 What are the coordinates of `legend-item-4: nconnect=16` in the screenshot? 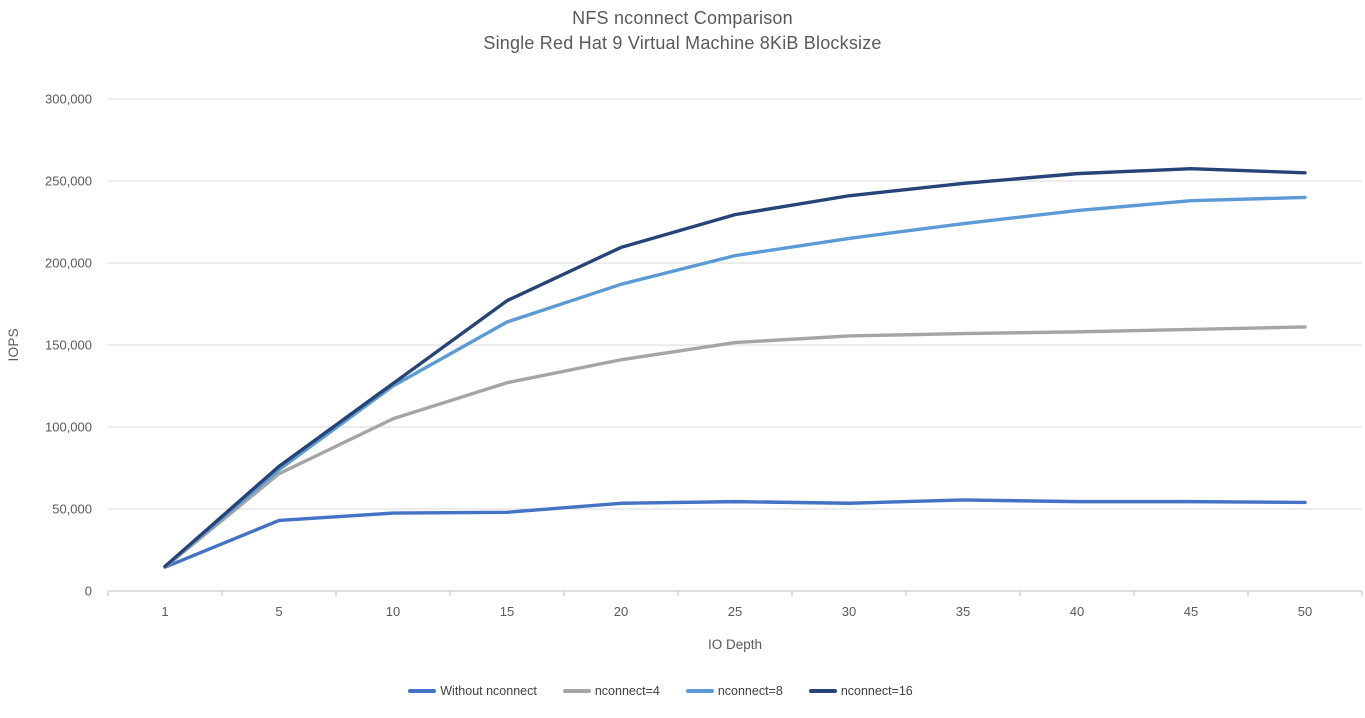 It's located at (860, 691).